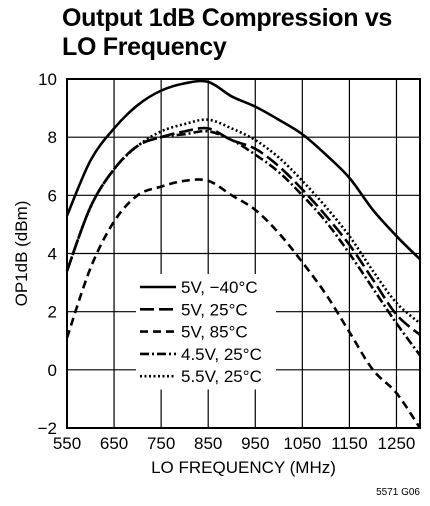 Image resolution: width=430 pixels, height=506 pixels. I want to click on y-tick-label-1: 0, so click(52, 370).